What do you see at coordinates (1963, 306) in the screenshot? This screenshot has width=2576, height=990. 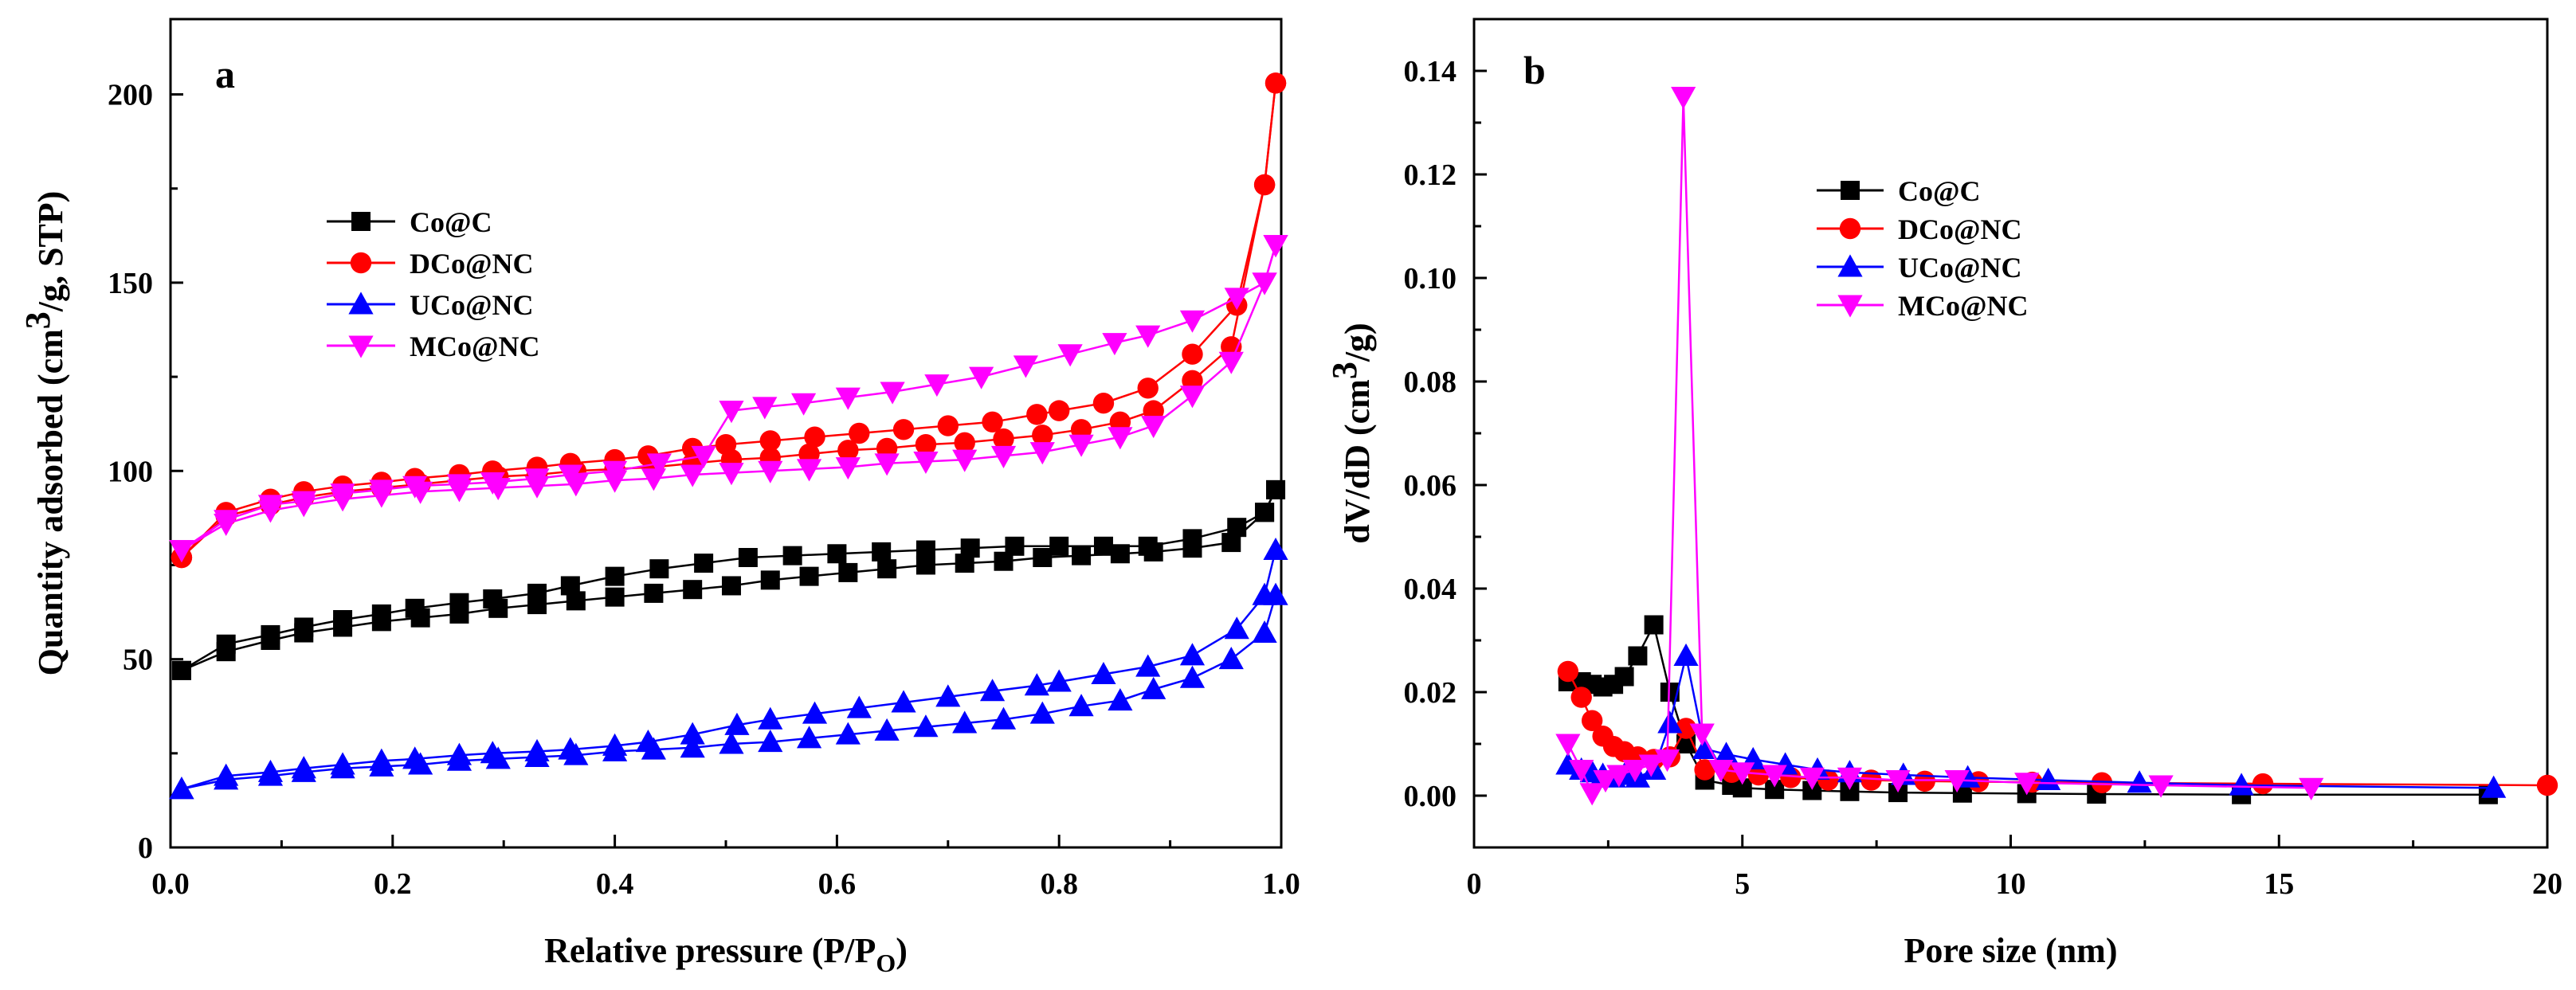 I see `legend-label: MCo@NC` at bounding box center [1963, 306].